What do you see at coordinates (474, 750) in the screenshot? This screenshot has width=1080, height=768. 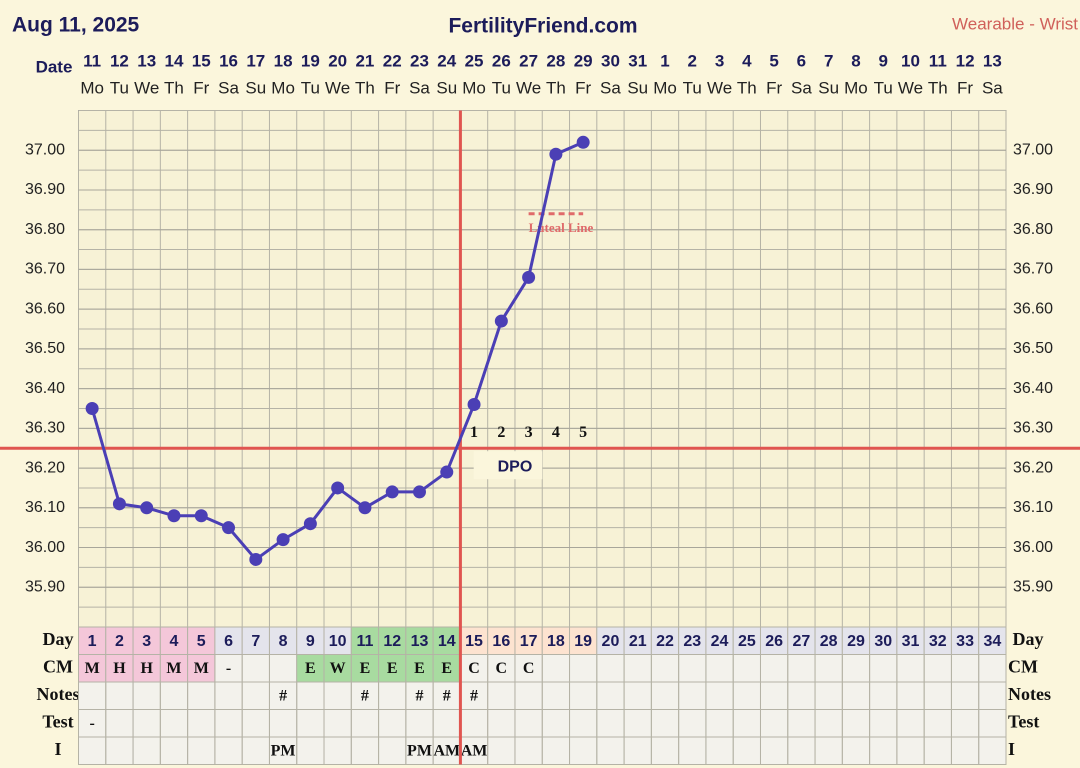 I see `cell-text: AM` at bounding box center [474, 750].